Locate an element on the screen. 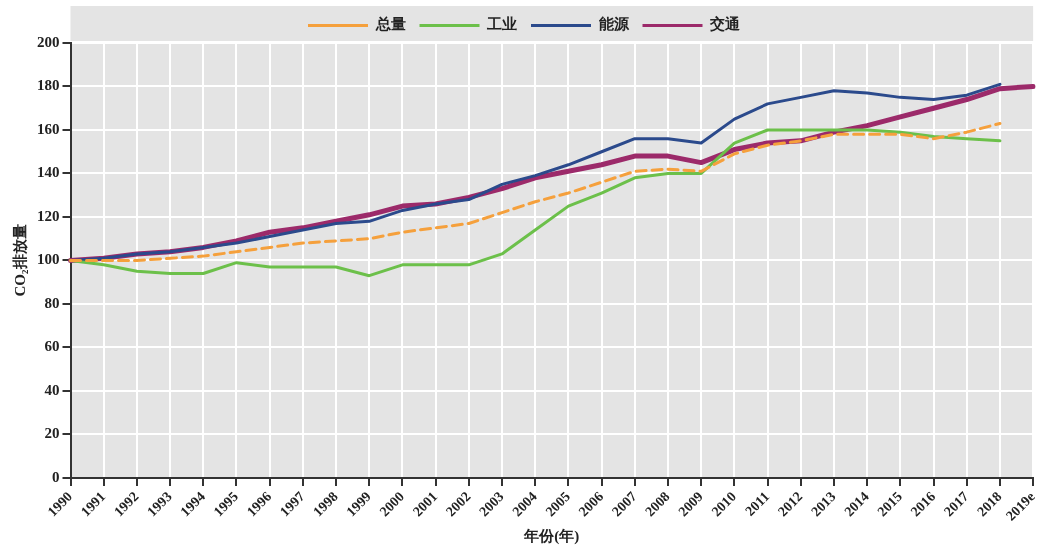 This screenshot has height=550, width=1048. x-tick-label: 2011 is located at coordinates (757, 503).